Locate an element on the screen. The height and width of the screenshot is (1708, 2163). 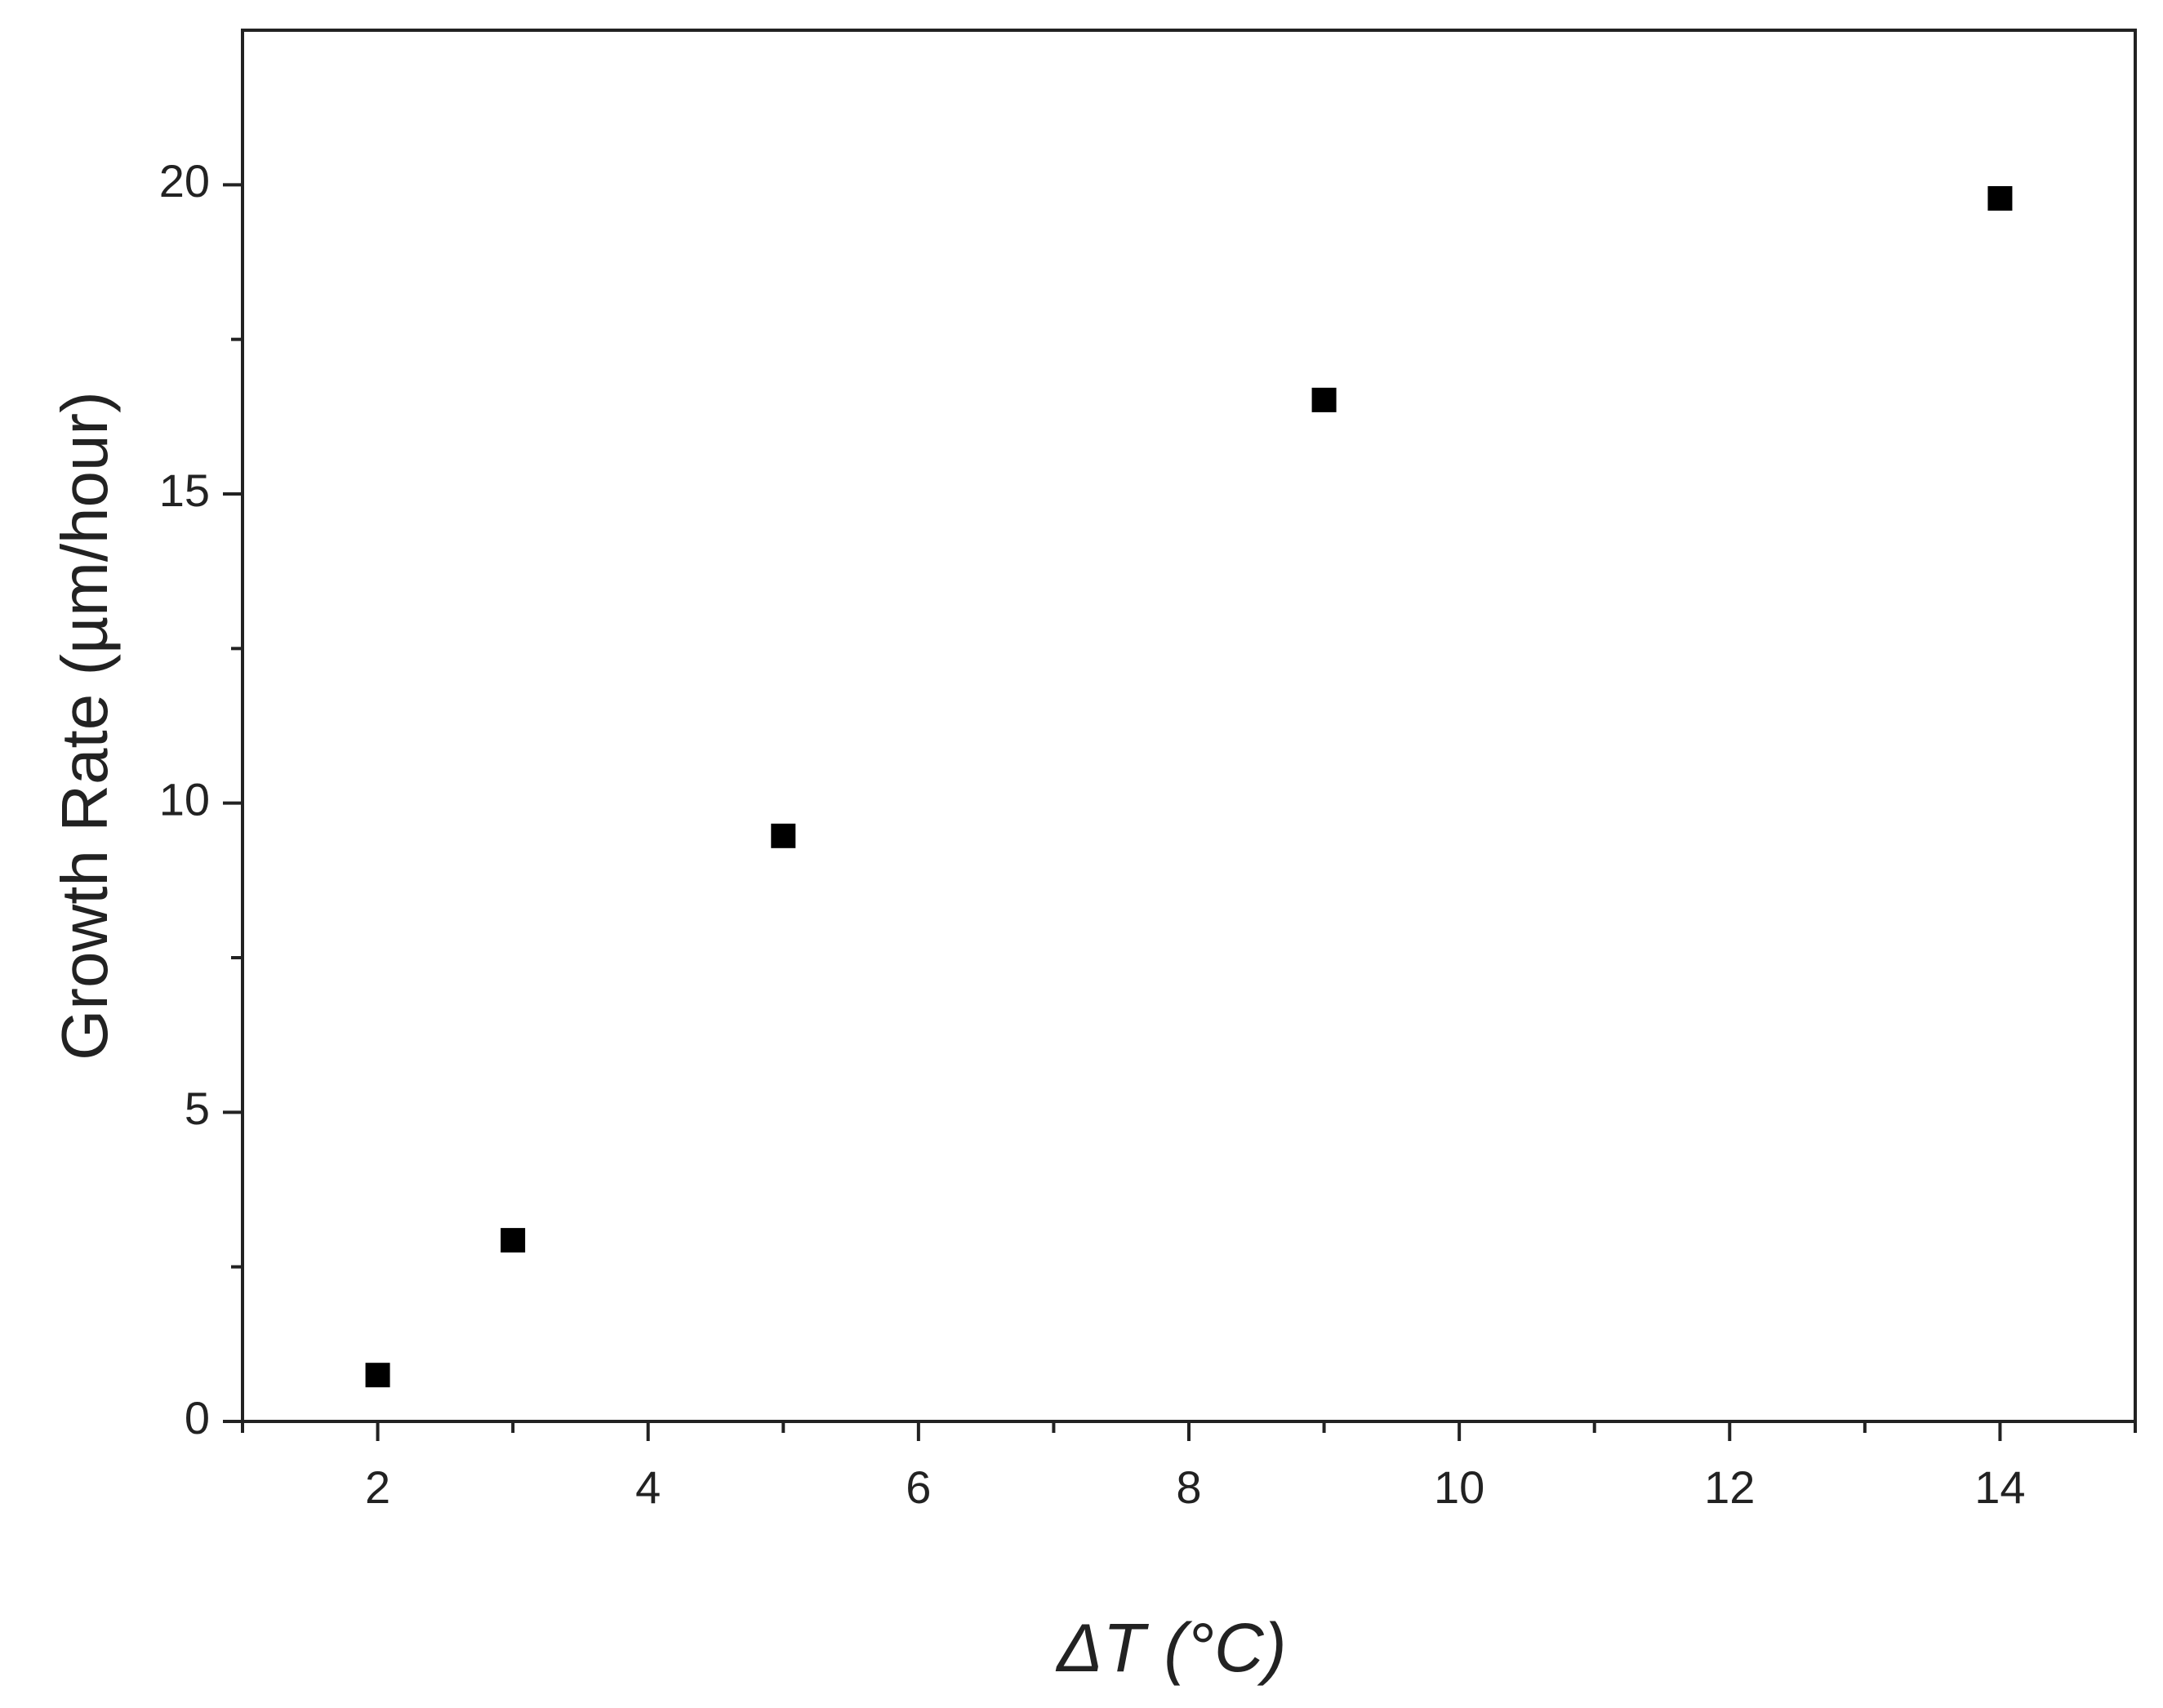
y-axis-label: Growth Rate (µm/hour) is located at coordinates (84, 726).